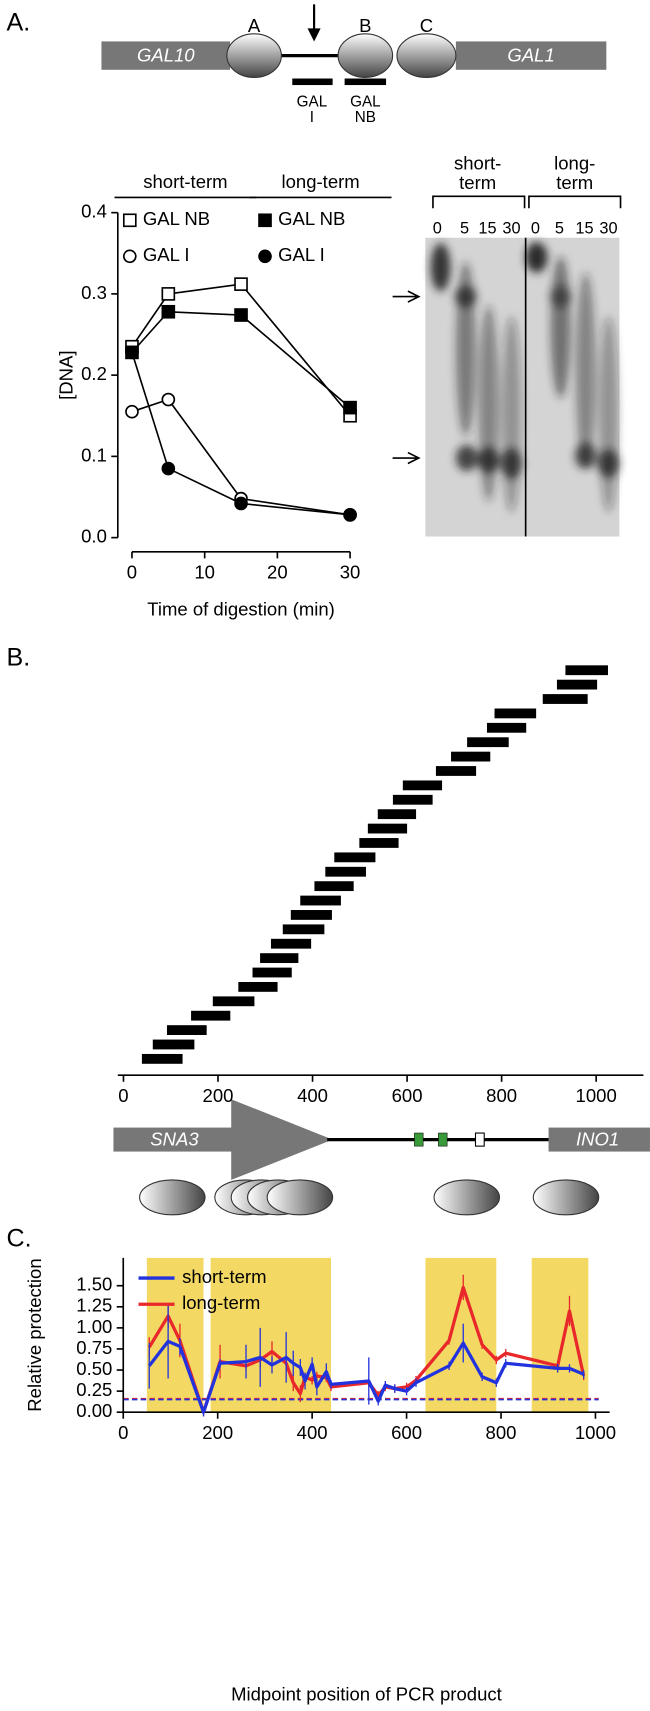  I want to click on panel-label: A., so click(19, 23).